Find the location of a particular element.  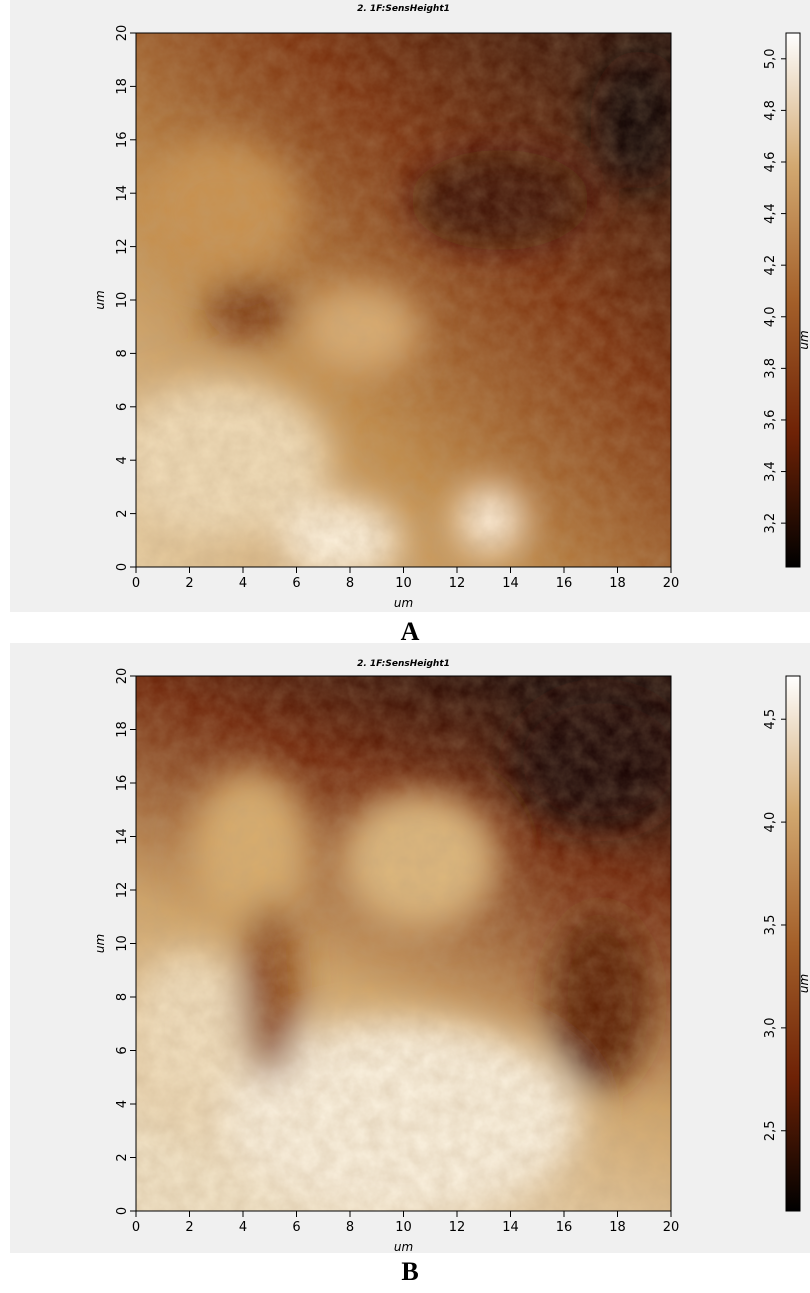

colorbar-tick-label: 4,4 is located at coordinates (770, 213).